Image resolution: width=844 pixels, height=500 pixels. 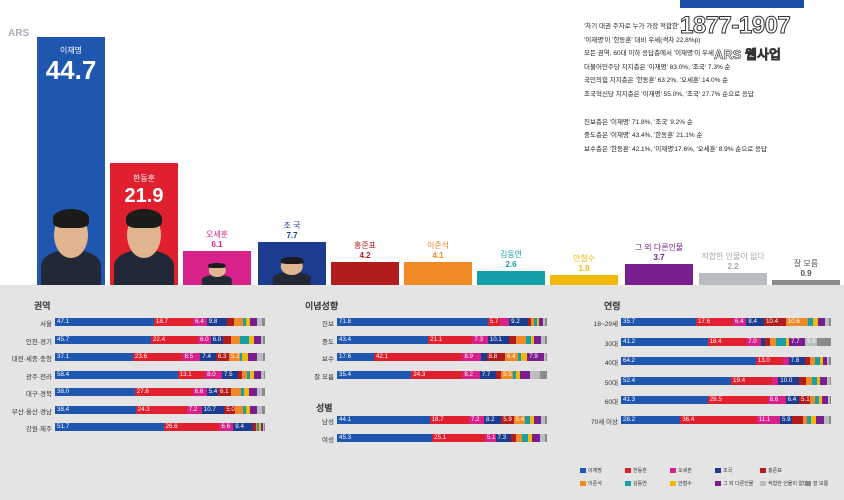 What do you see at coordinates (31, 359) in the screenshot?
I see `row-label: 대전·세종·충청` at bounding box center [31, 359].